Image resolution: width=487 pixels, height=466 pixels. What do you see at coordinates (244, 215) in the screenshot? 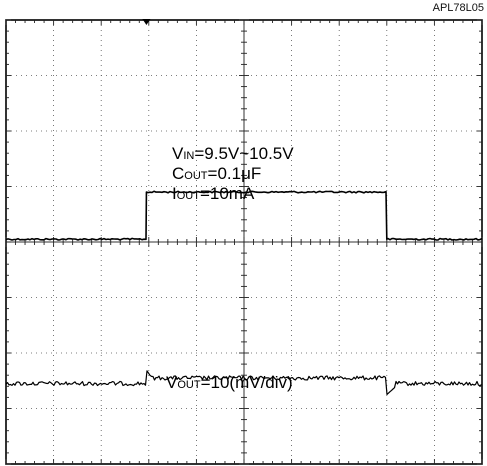
I see `vin-trace` at bounding box center [244, 215].